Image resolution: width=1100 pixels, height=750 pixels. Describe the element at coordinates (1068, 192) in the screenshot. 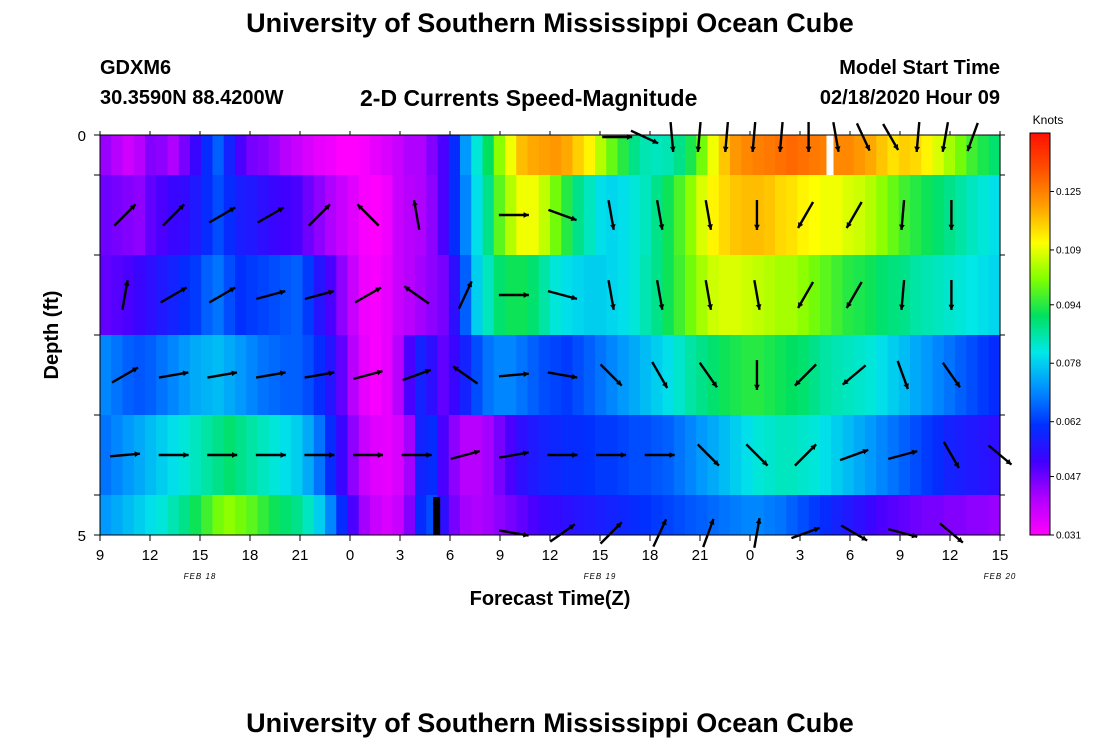

I see `colorbar-tick-label: 0.125` at that location.